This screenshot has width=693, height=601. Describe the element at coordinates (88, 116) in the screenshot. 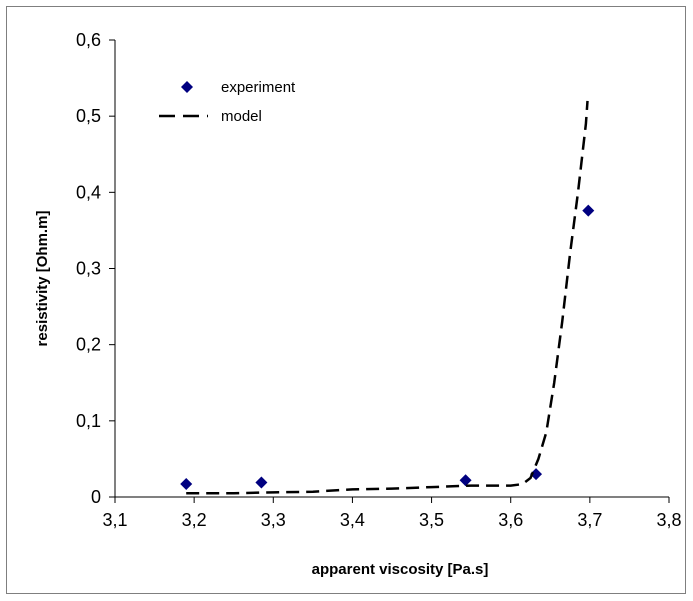

I see `y-tick-label: 0,5` at that location.